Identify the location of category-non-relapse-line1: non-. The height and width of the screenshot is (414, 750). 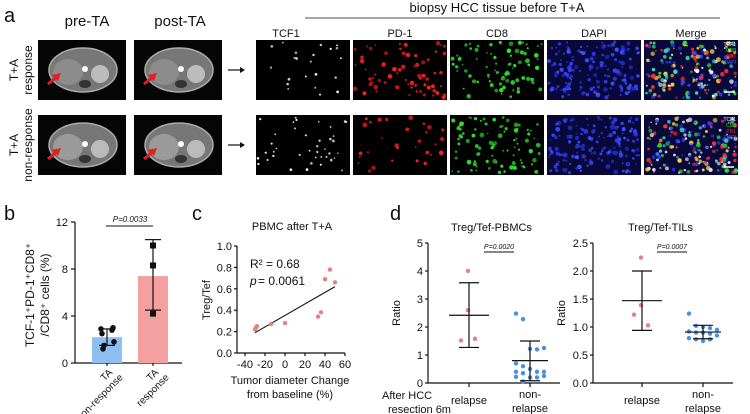
(703, 395).